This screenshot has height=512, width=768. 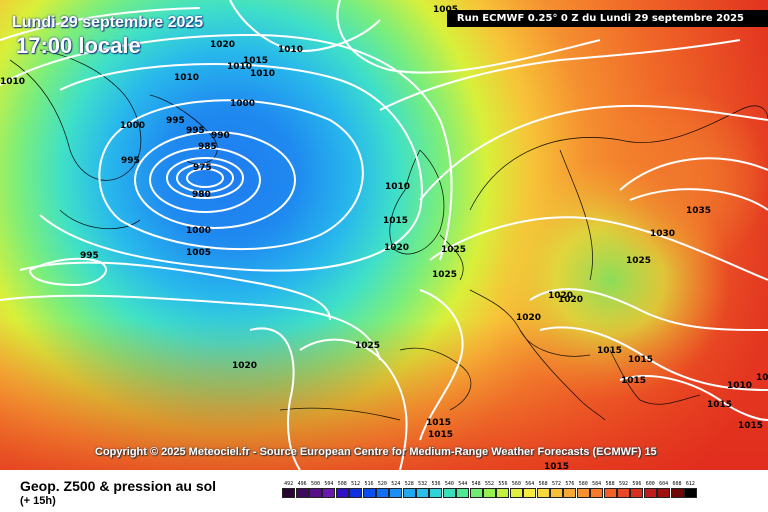 I want to click on legend-item: 576, so click(x=570, y=489).